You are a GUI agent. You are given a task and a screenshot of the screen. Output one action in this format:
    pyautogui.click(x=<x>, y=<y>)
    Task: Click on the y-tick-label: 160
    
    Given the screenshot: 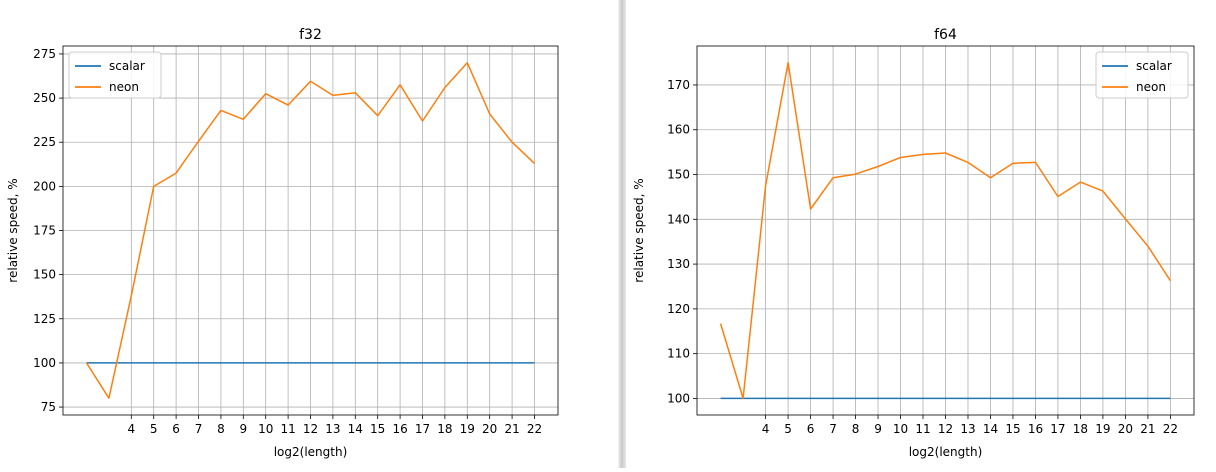 What is the action you would take?
    pyautogui.click(x=678, y=130)
    